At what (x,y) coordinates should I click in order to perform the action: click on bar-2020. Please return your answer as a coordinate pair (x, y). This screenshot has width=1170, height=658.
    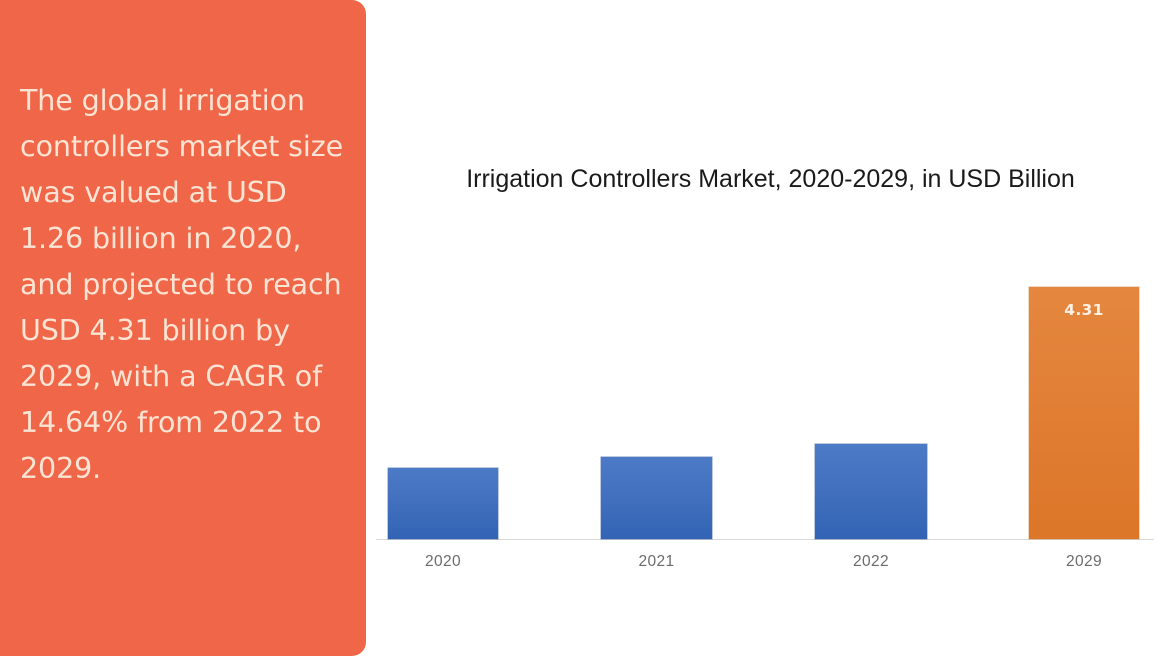
    Looking at the image, I should click on (443, 503).